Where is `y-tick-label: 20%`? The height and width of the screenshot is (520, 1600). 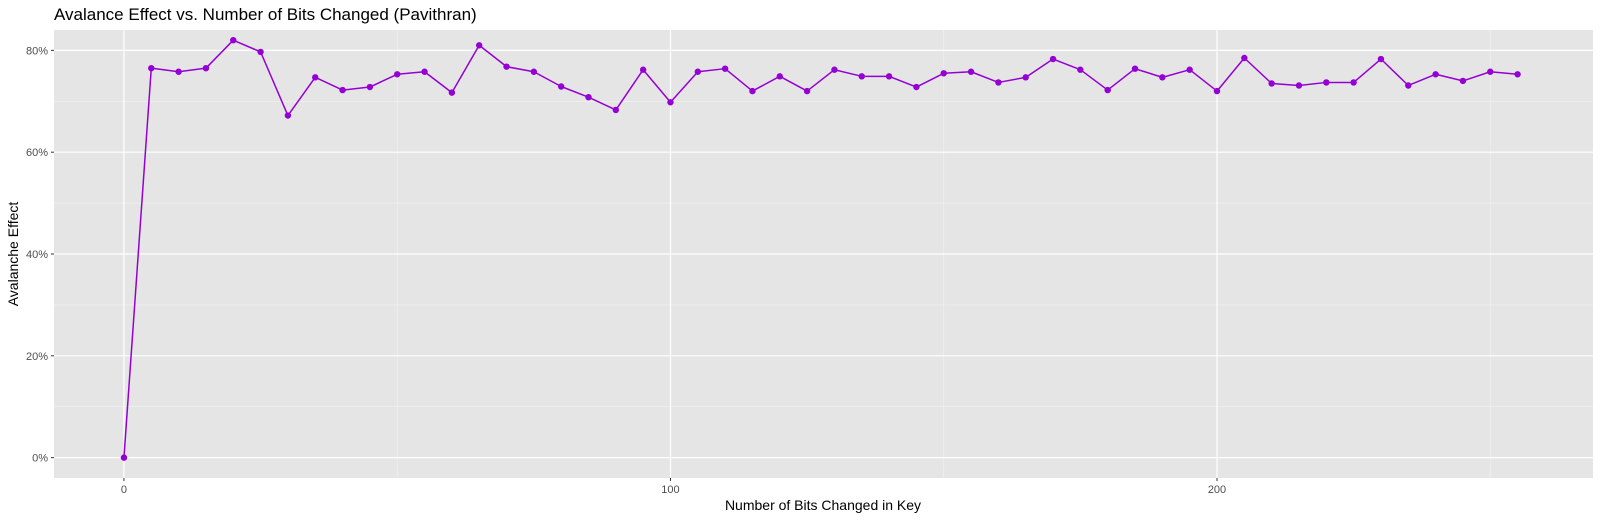
y-tick-label: 20% is located at coordinates (37, 357).